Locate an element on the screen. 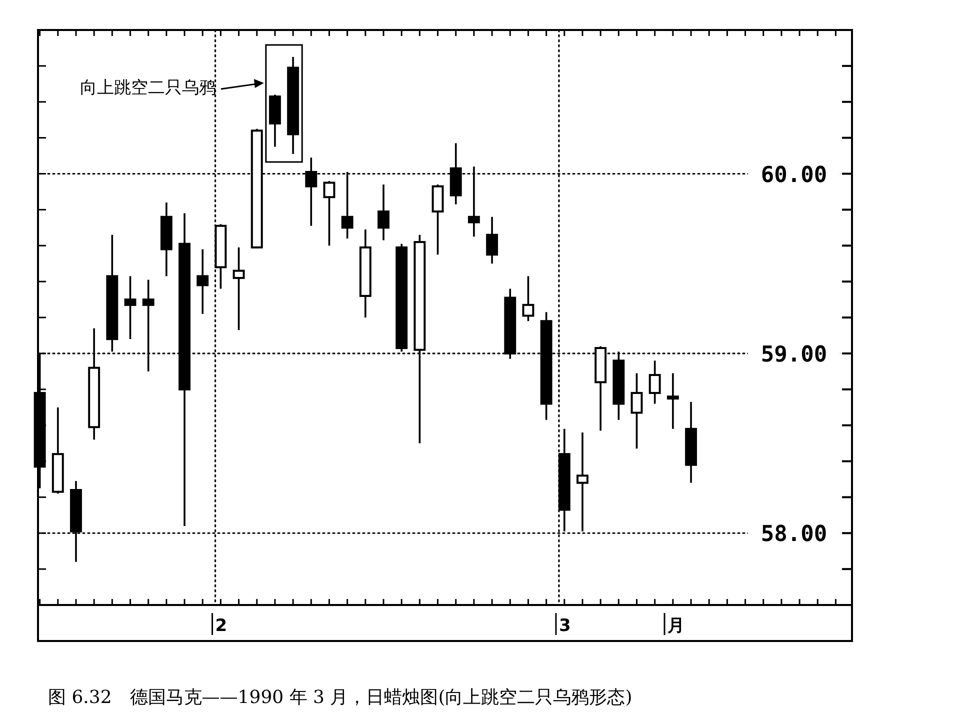  text: 图 6.32 德国马克——1990 年 3 月，日蜡烛图(向上跳空二只乌鸦形态) is located at coordinates (340, 697).